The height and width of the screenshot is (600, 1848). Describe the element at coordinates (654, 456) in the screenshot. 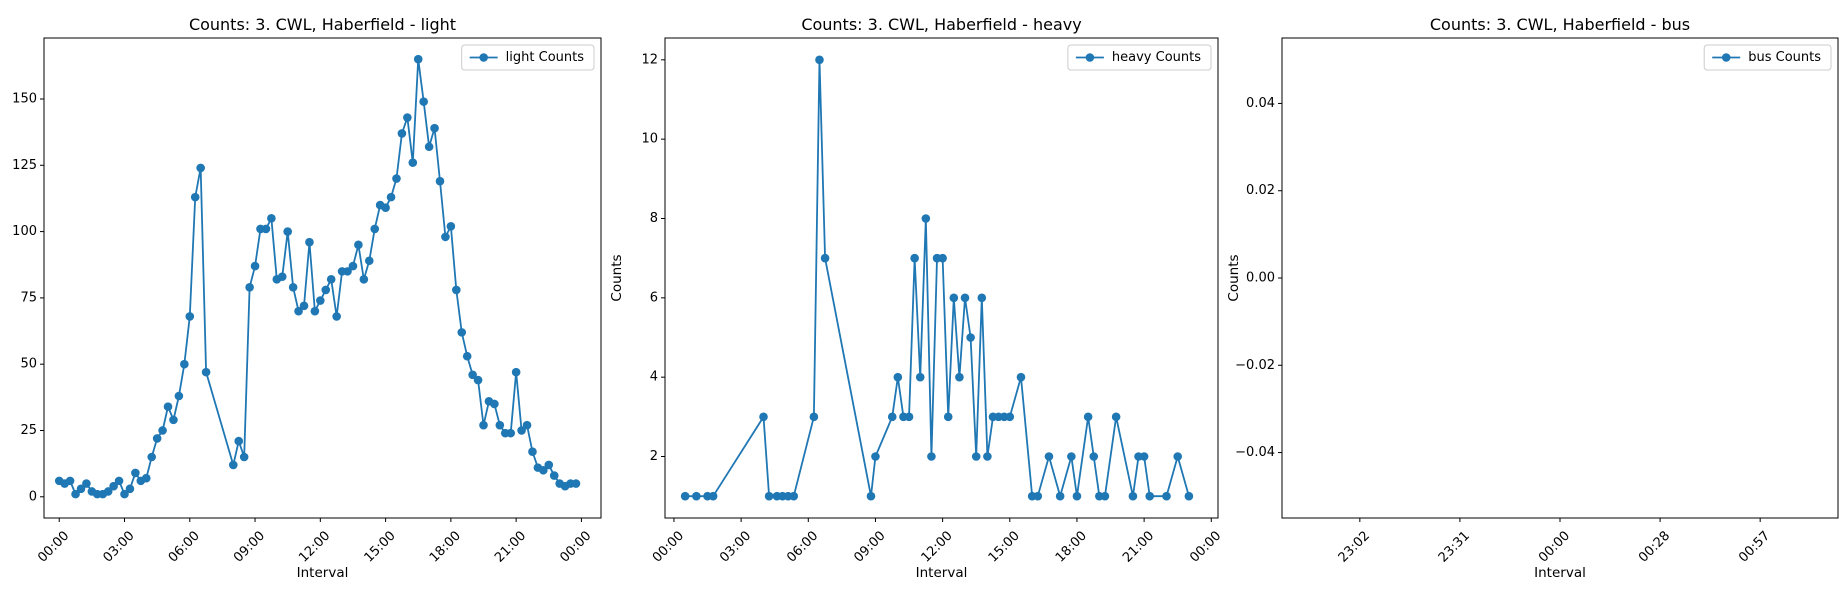

I see `y-tick-label: 2` at that location.